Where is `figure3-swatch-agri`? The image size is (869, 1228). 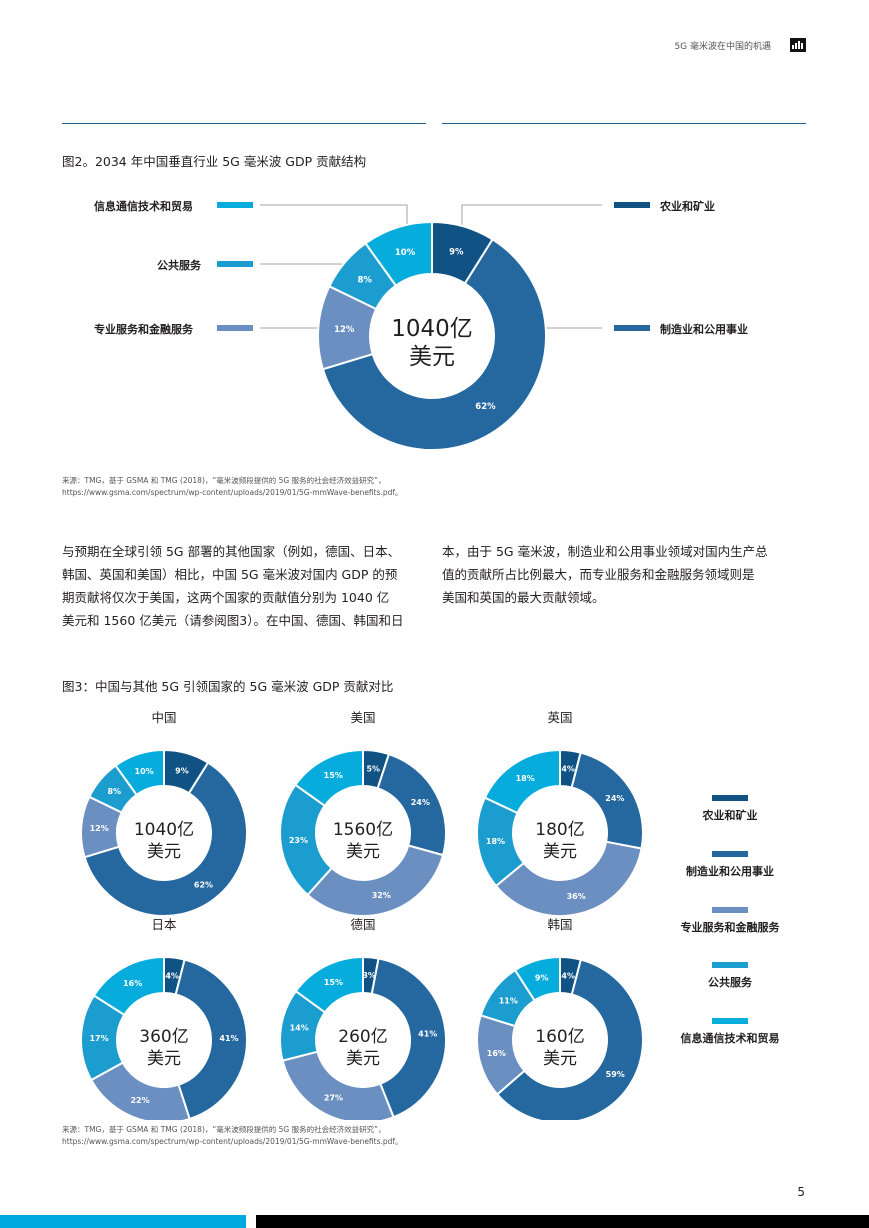 figure3-swatch-agri is located at coordinates (730, 798).